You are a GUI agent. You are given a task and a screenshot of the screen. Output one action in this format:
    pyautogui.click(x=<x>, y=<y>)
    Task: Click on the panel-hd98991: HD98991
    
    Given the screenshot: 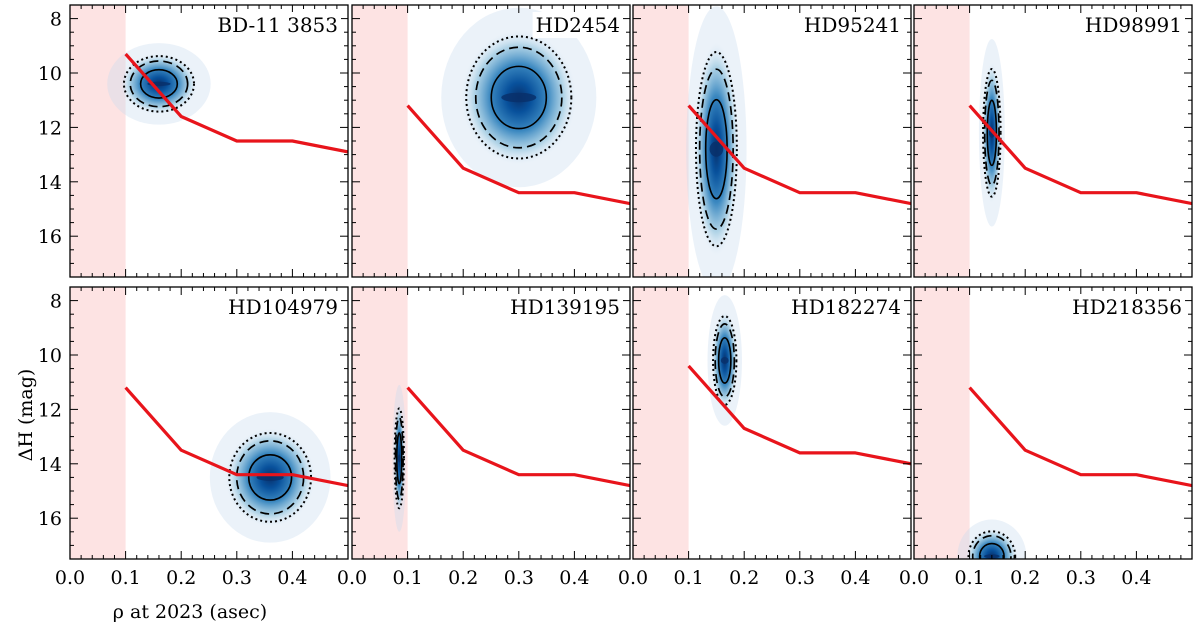 What is the action you would take?
    pyautogui.click(x=1053, y=141)
    